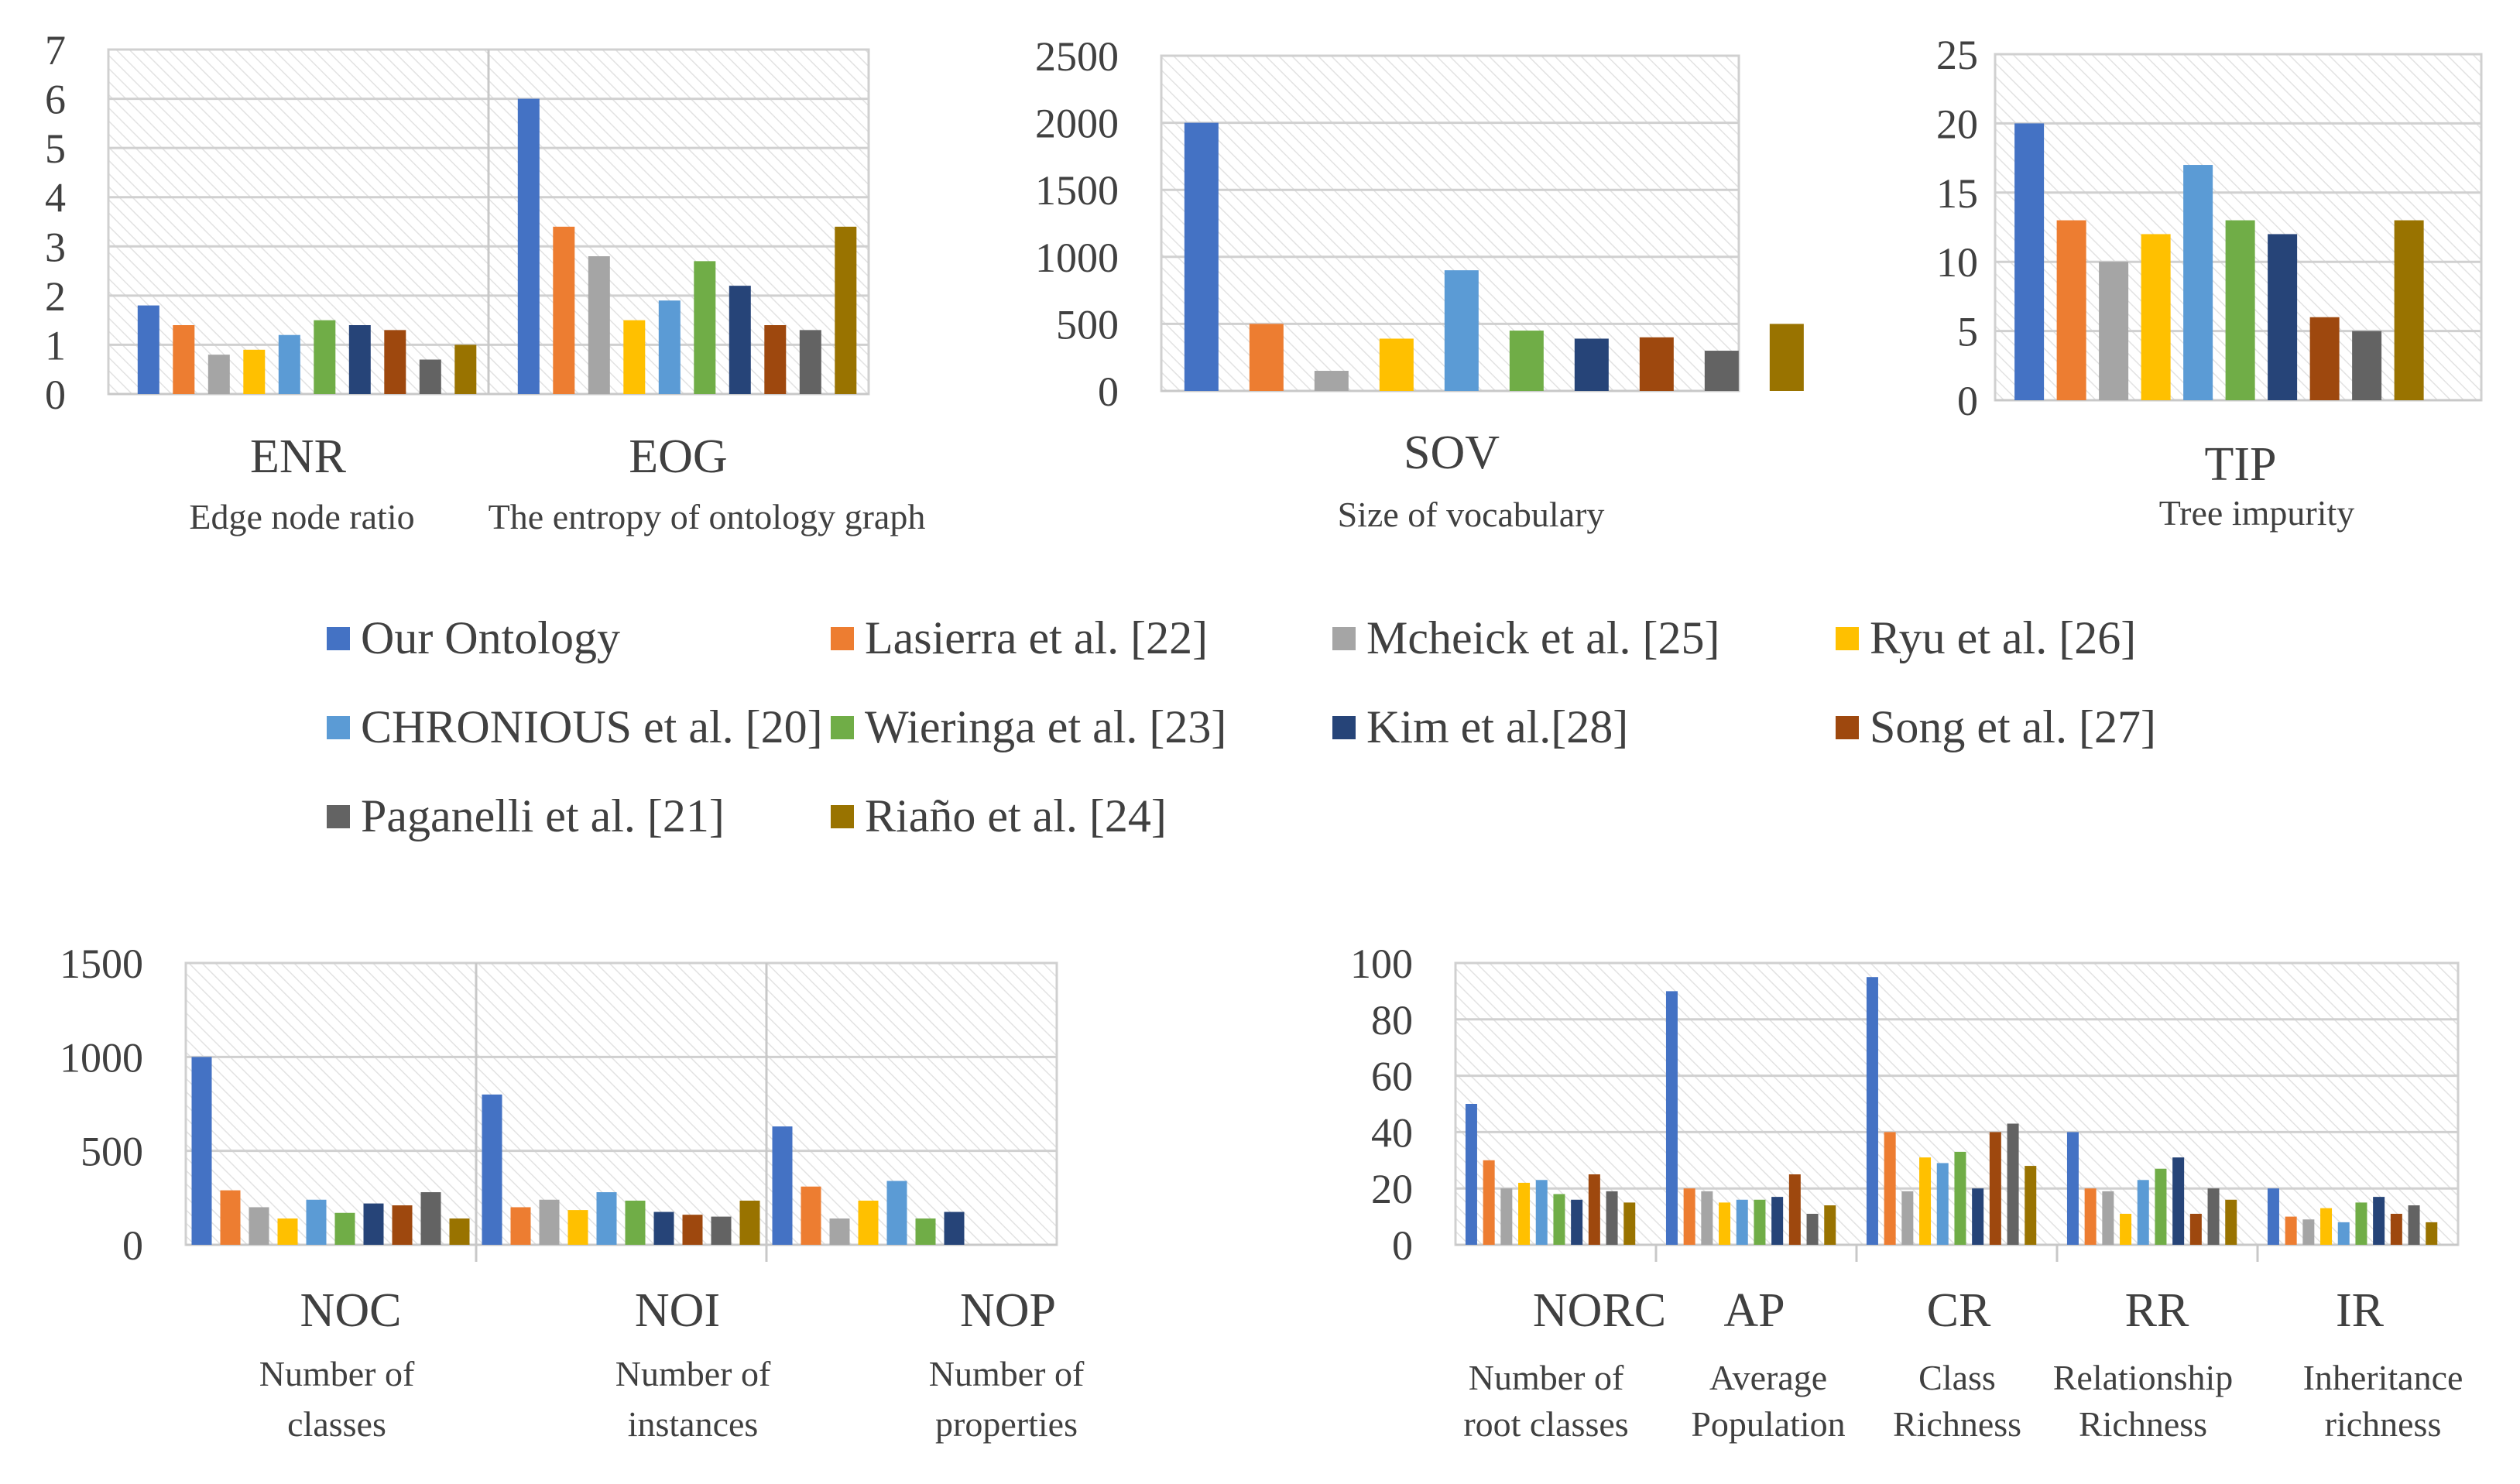  What do you see at coordinates (2143, 1377) in the screenshot?
I see `category-description: Relationship` at bounding box center [2143, 1377].